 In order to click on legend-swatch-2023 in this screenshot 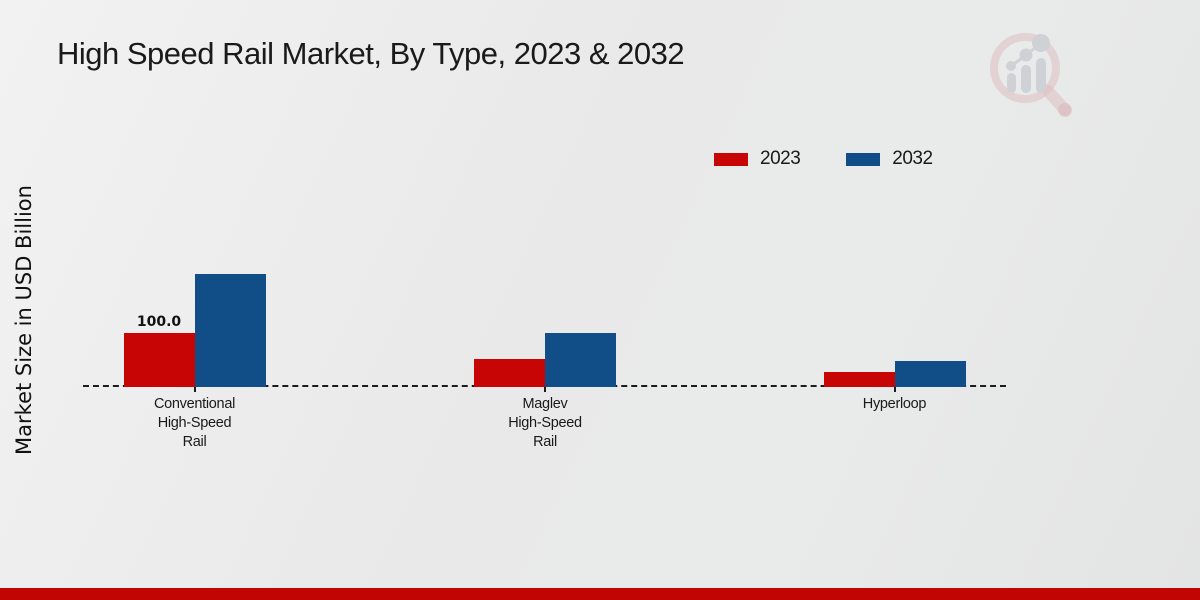, I will do `click(731, 159)`.